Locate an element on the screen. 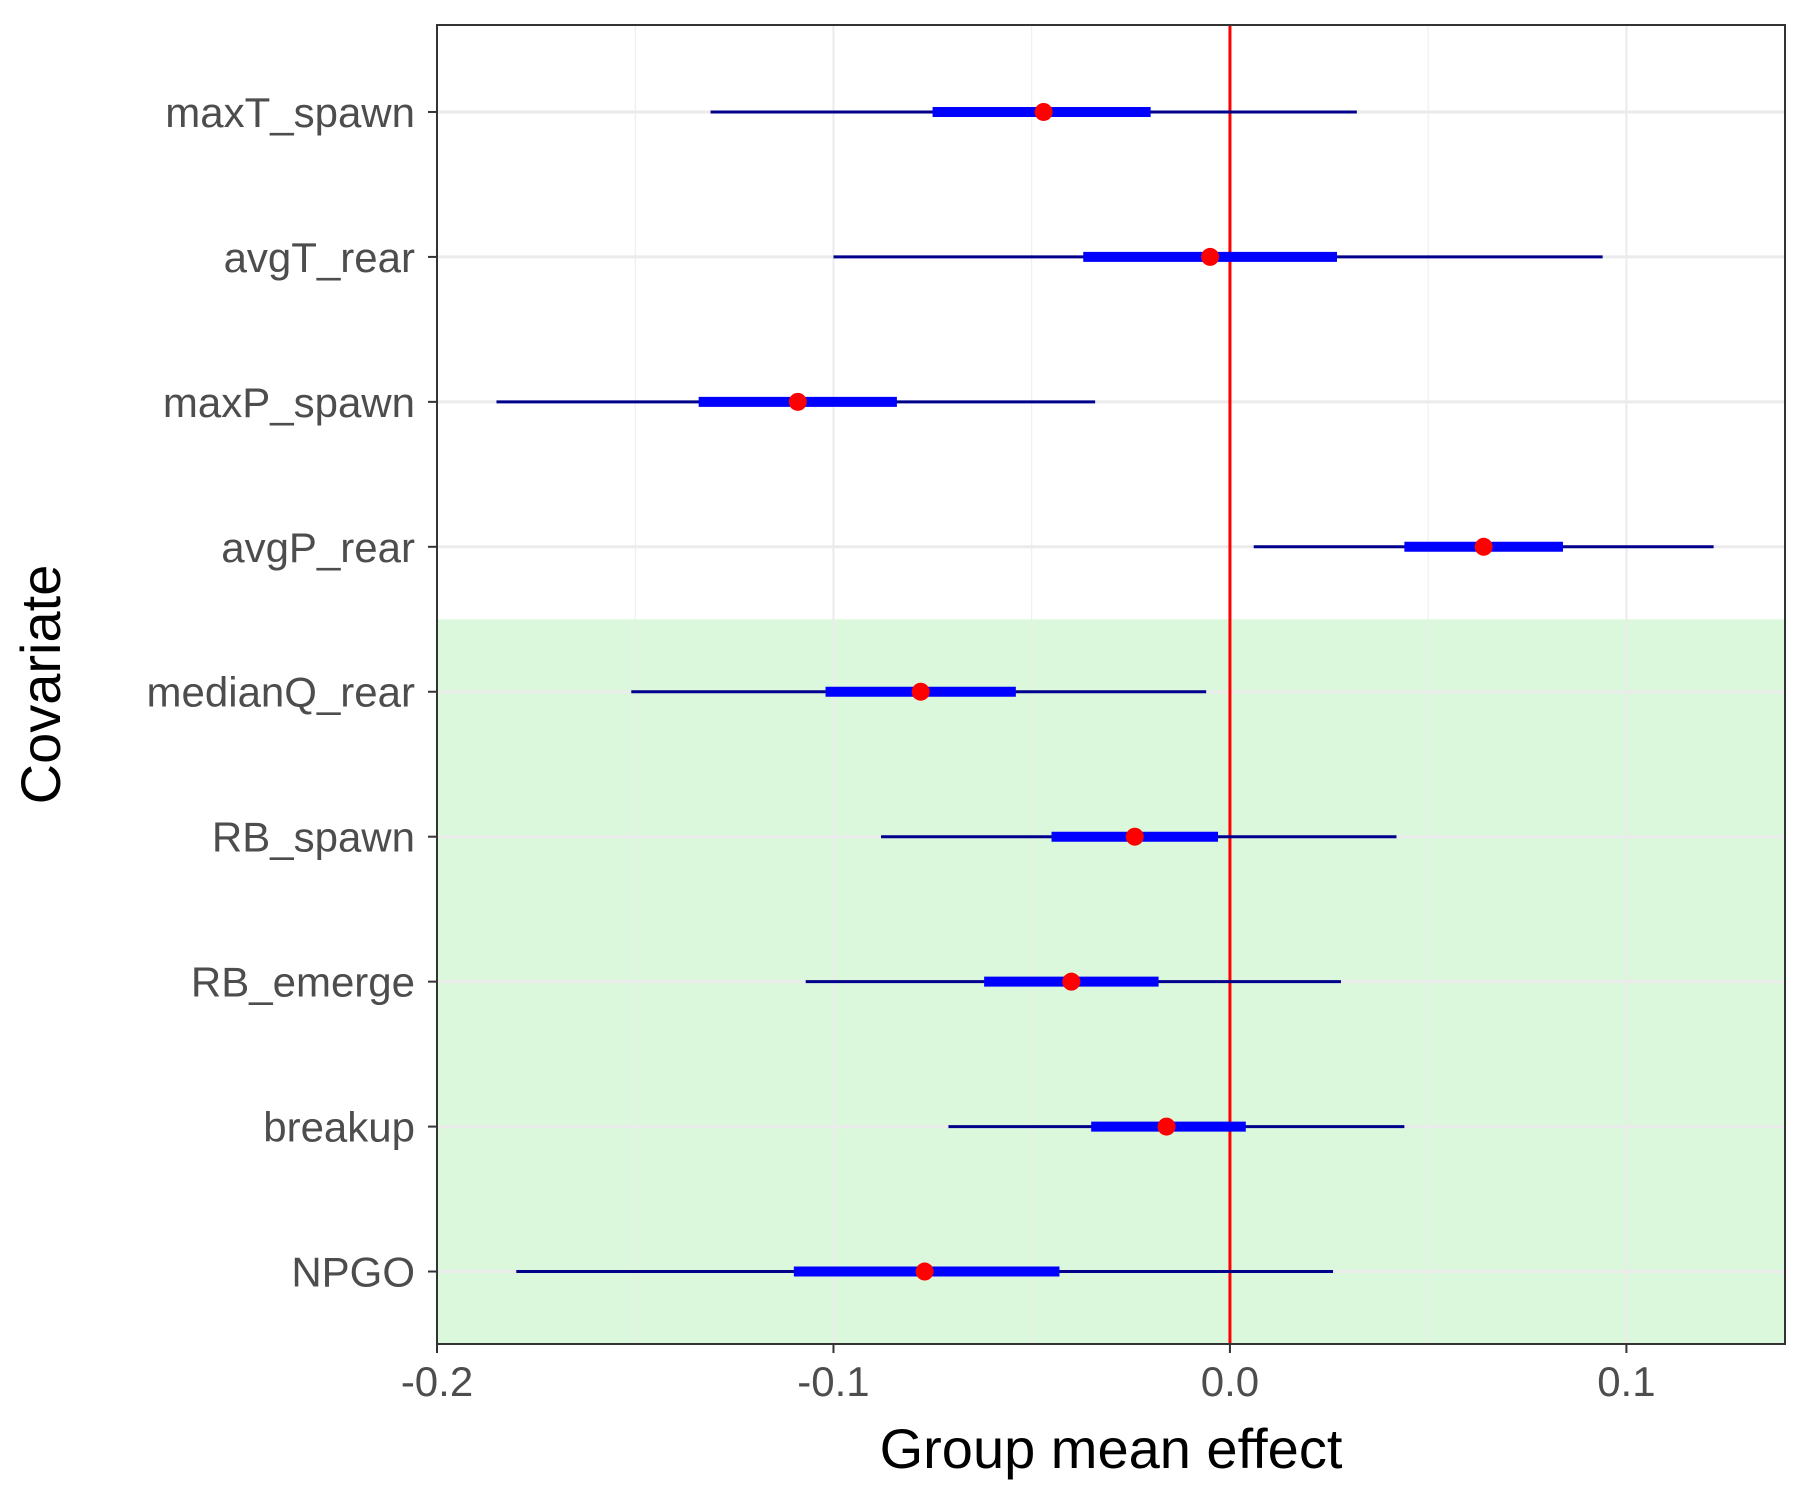  covariate-NPGO is located at coordinates (925, 1271).